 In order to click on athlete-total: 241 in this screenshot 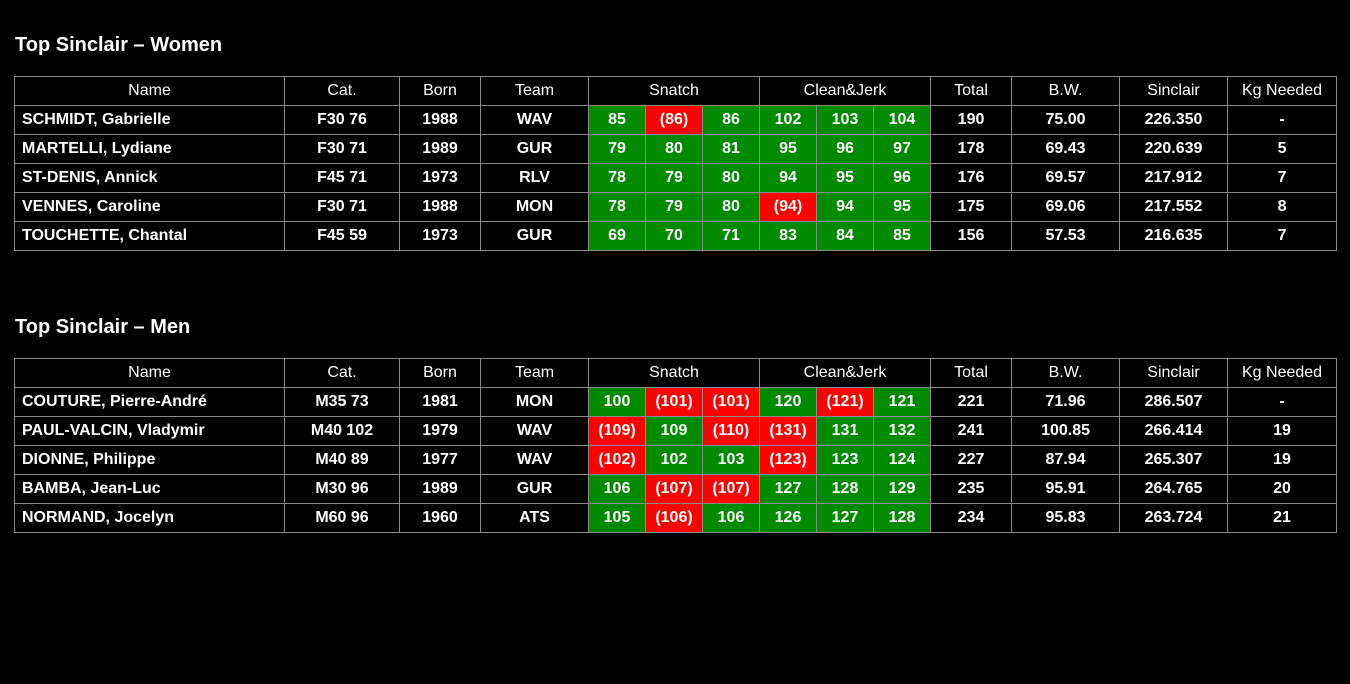, I will do `click(971, 431)`.